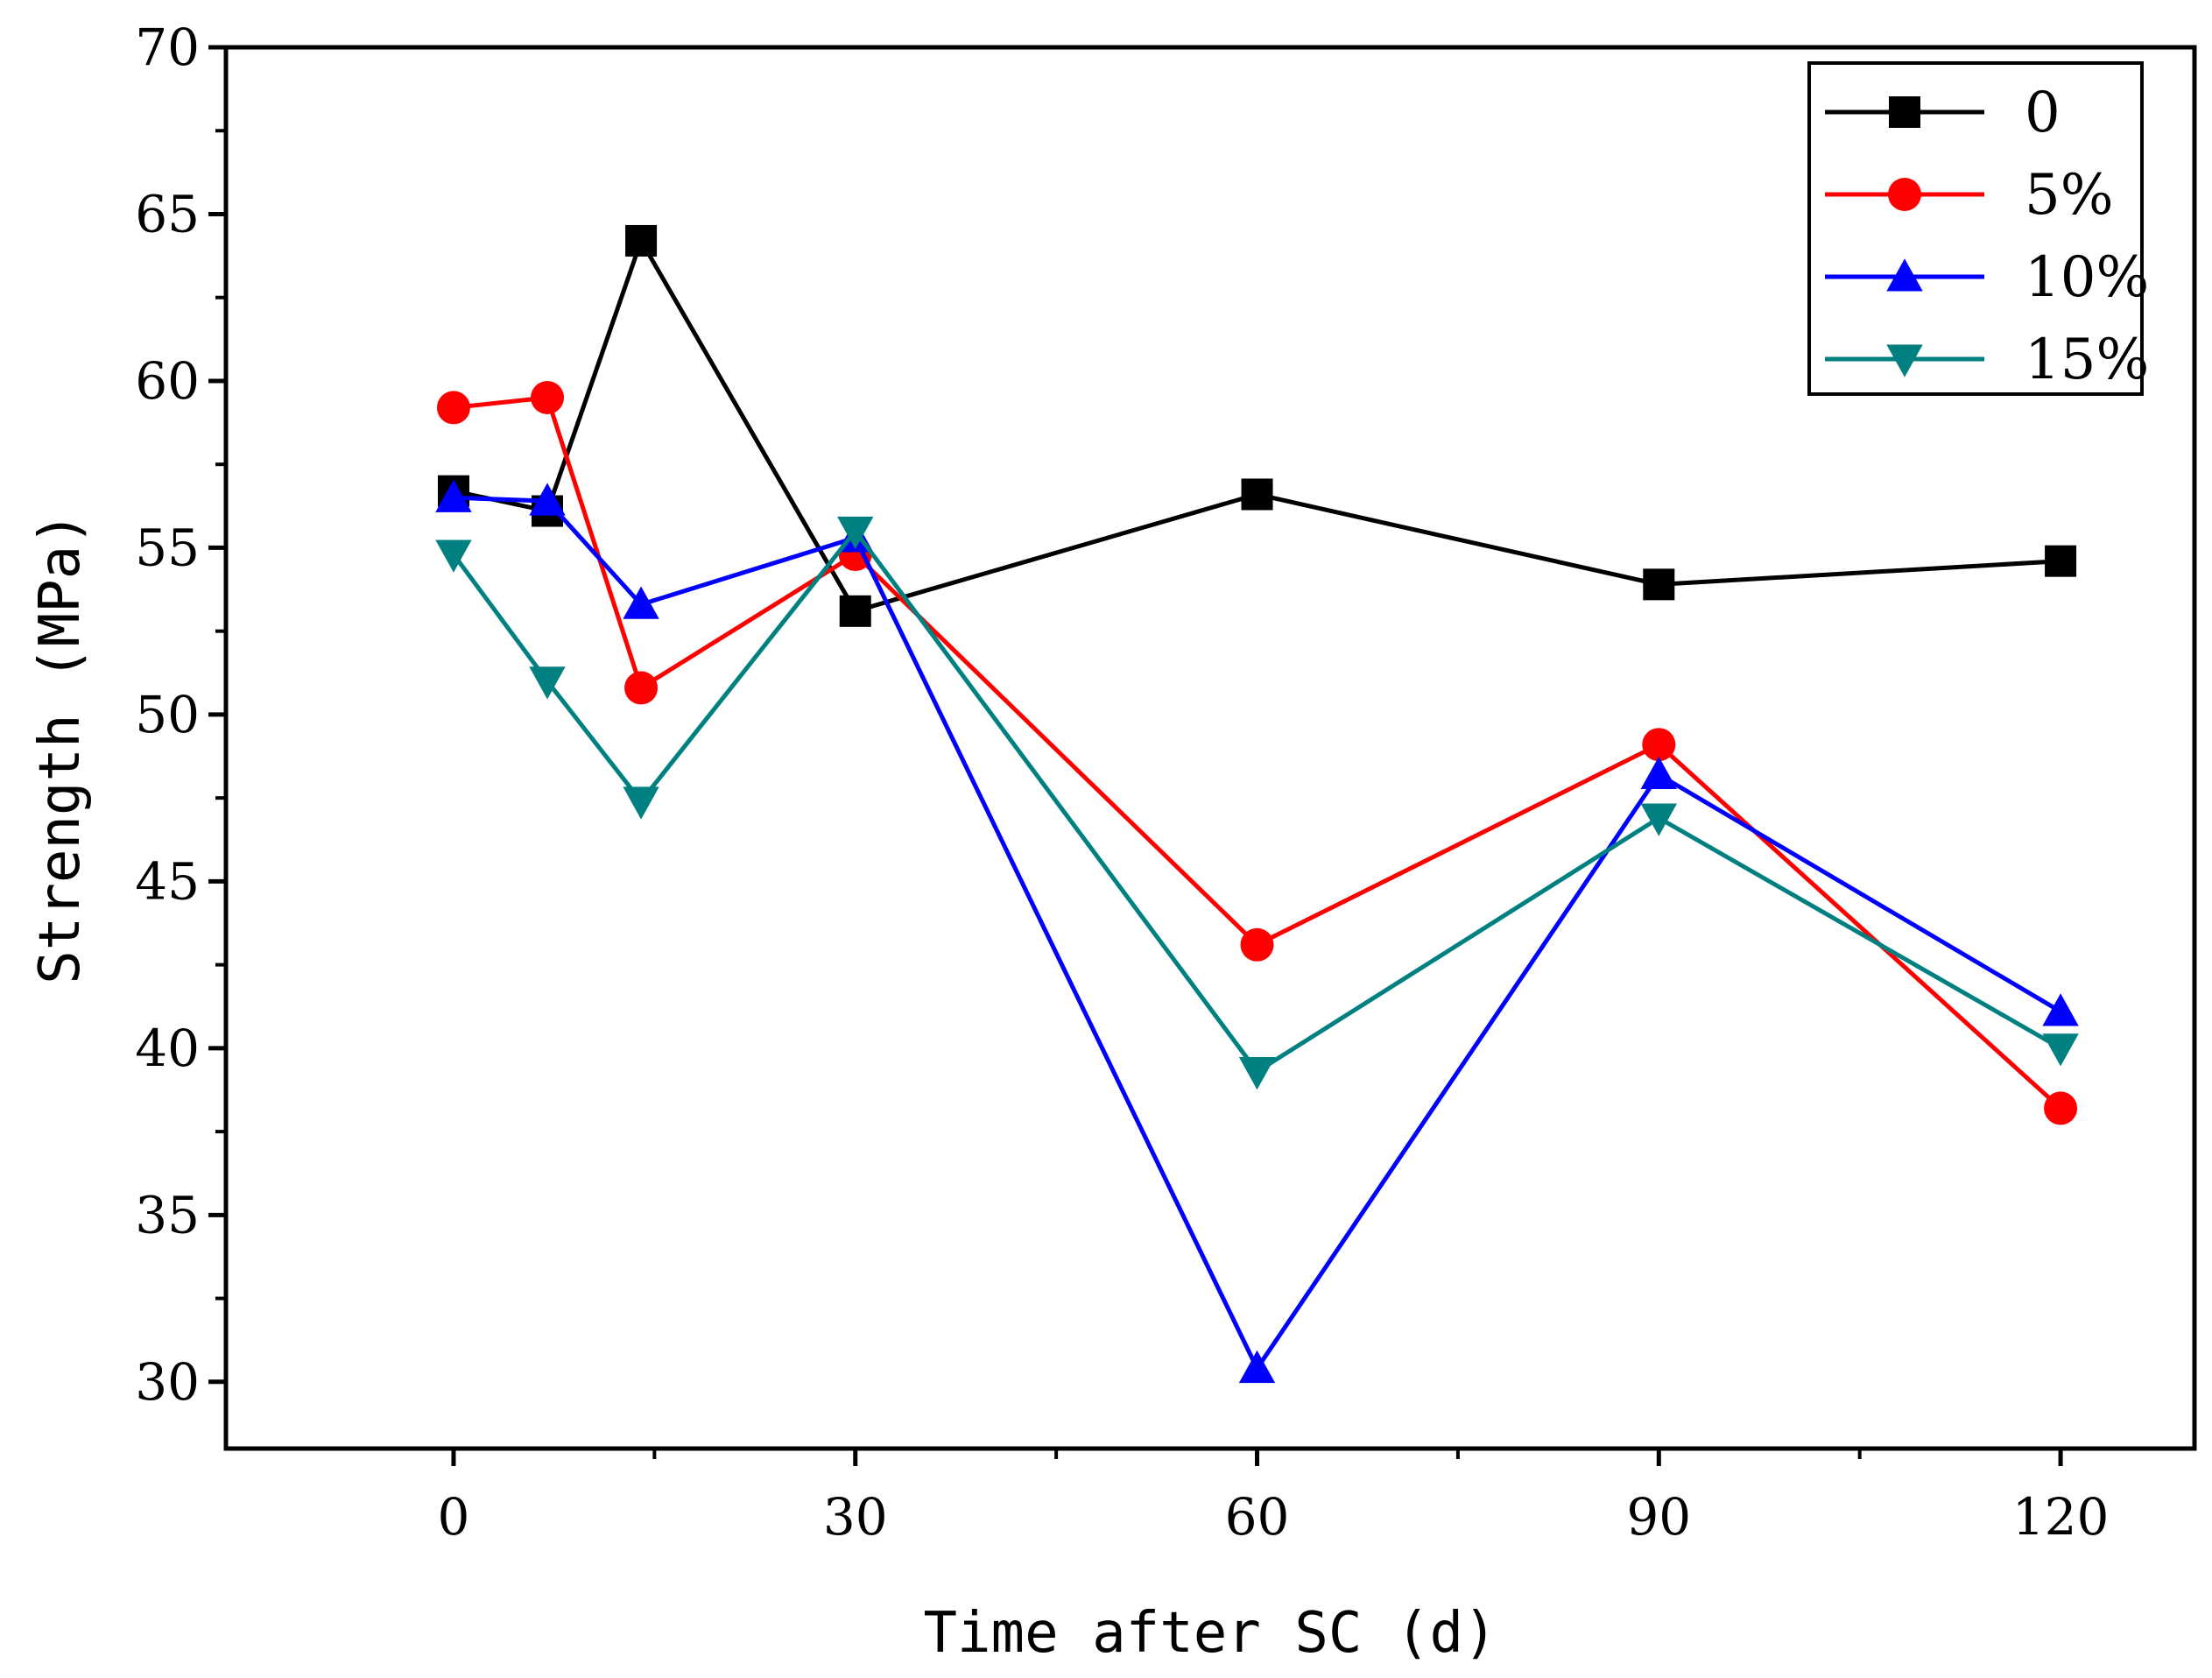 The width and height of the screenshot is (2212, 1678). Describe the element at coordinates (1969, 195) in the screenshot. I see `legend-item-1: 5%` at that location.